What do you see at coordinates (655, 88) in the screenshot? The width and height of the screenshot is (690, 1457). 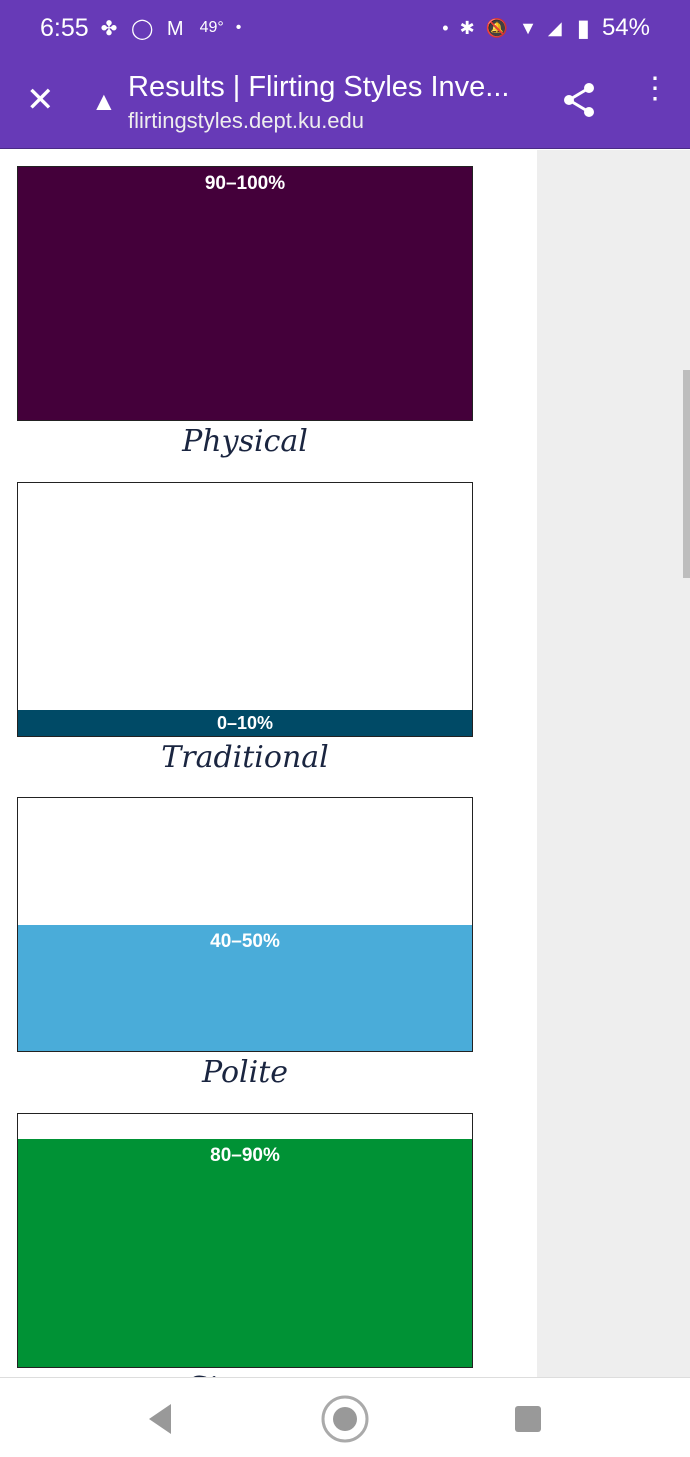 I see `more-options-icon: ⋮` at bounding box center [655, 88].